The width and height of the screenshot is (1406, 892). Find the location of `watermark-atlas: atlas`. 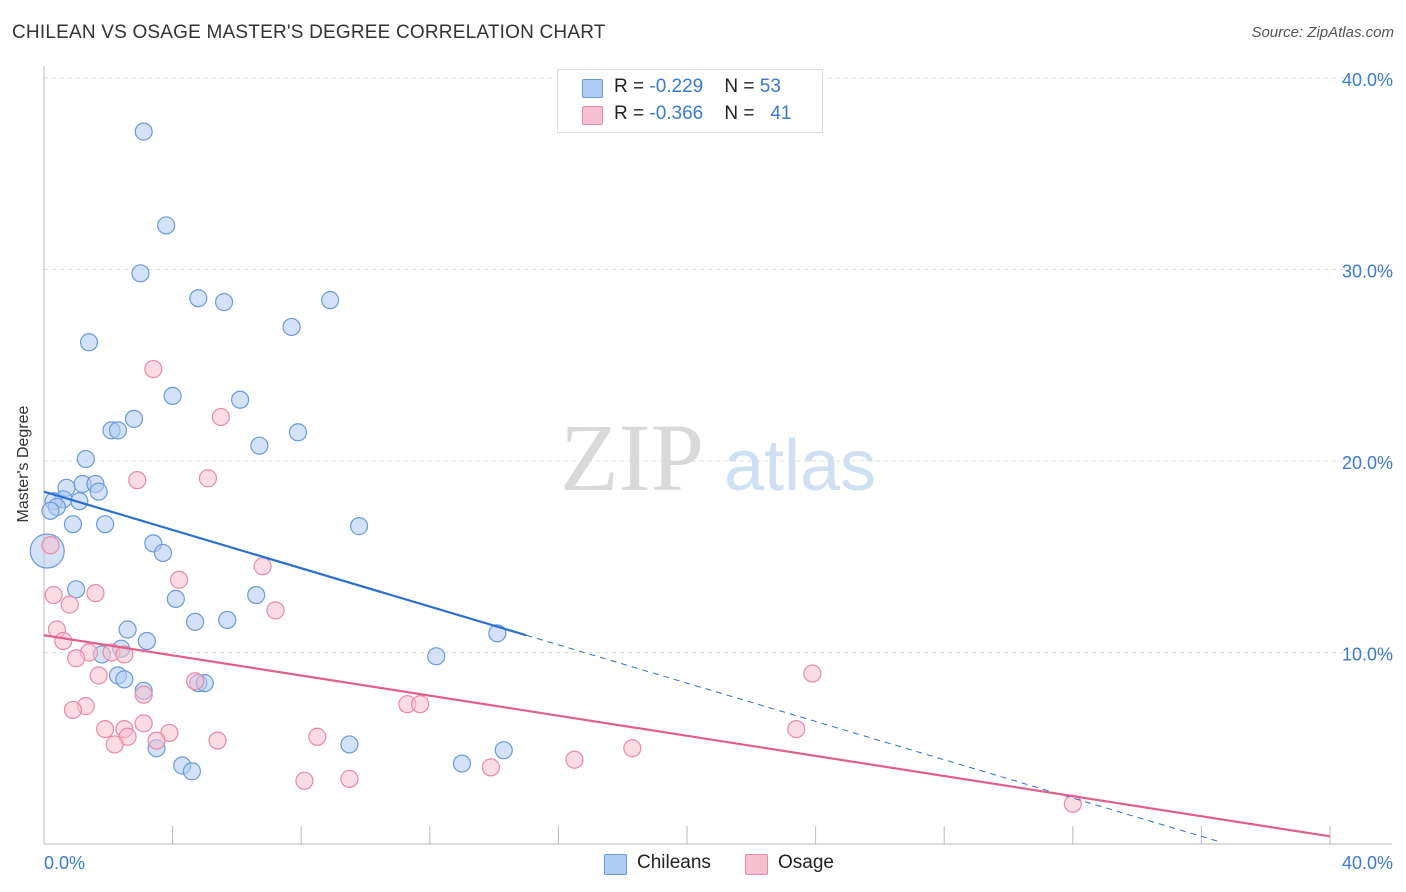

watermark-atlas: atlas is located at coordinates (800, 466).